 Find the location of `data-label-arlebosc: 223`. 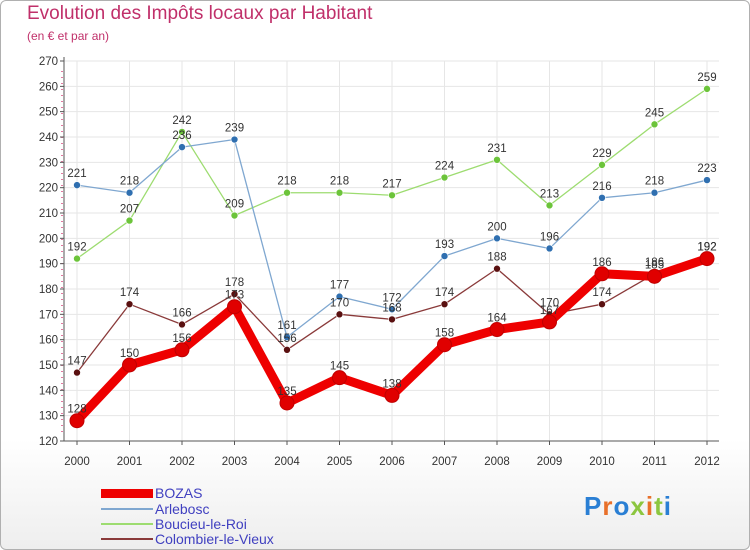

data-label-arlebosc: 223 is located at coordinates (706, 169).